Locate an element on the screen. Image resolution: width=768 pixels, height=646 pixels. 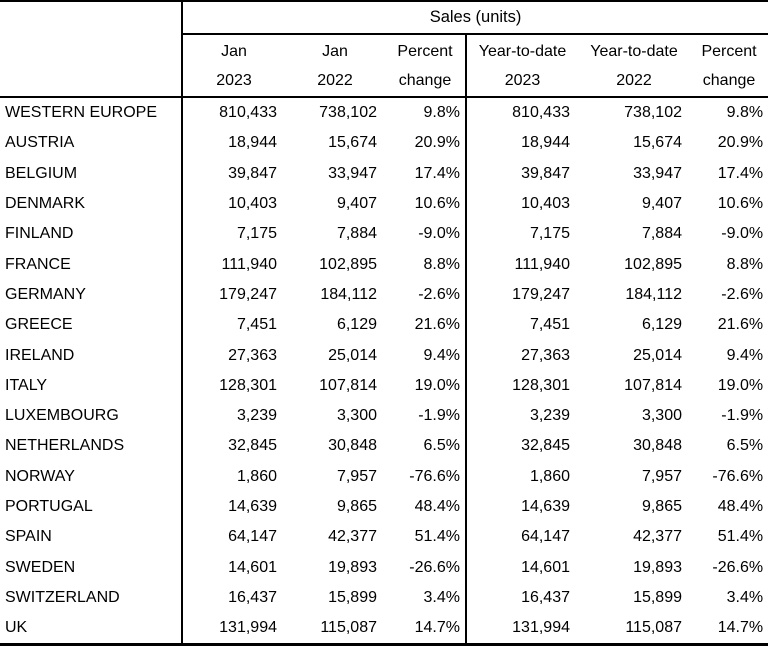
percent-change-cell: 14.7% is located at coordinates (426, 629).